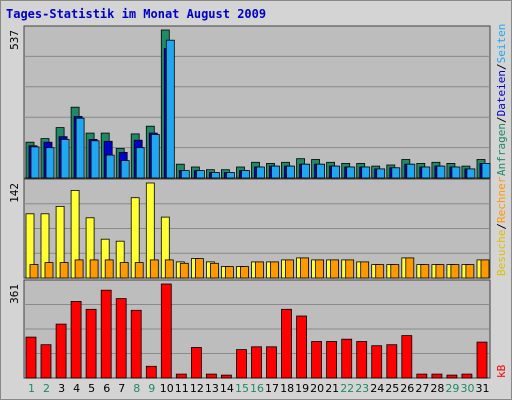 Image resolution: width=512 pixels, height=400 pixels. What do you see at coordinates (501, 371) in the screenshot?
I see `legend-kb: kB` at bounding box center [501, 371].